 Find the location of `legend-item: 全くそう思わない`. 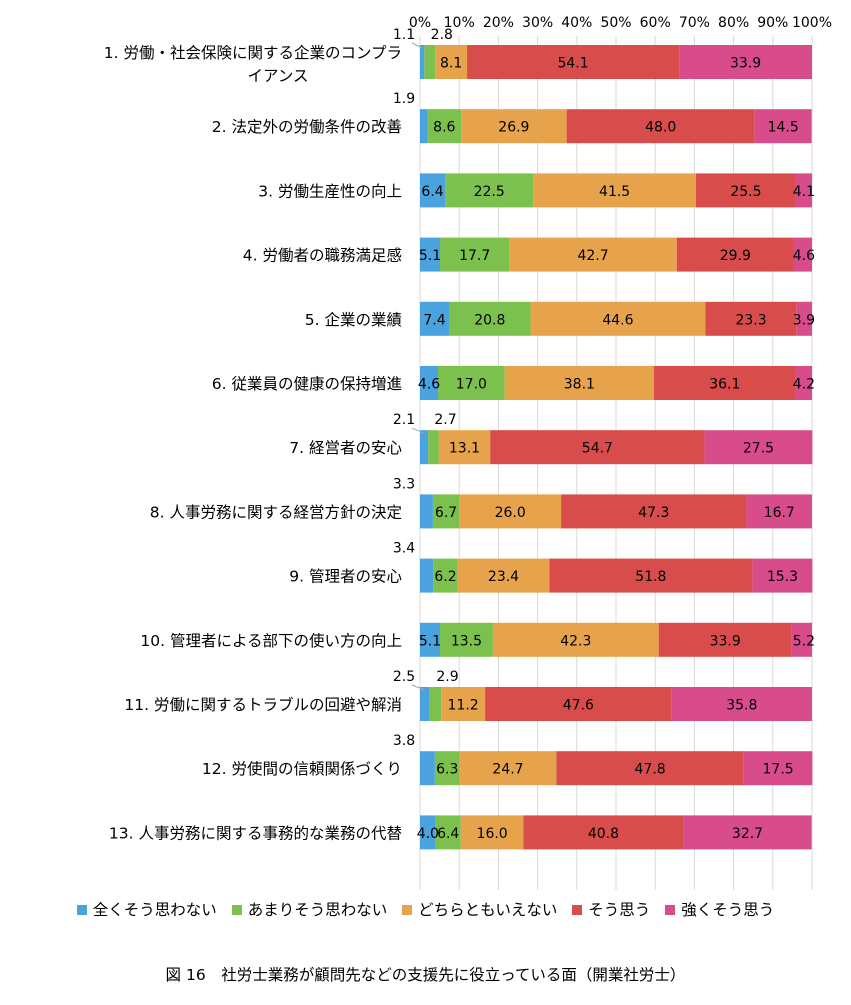

legend-item: 全くそう思わない is located at coordinates (146, 909).